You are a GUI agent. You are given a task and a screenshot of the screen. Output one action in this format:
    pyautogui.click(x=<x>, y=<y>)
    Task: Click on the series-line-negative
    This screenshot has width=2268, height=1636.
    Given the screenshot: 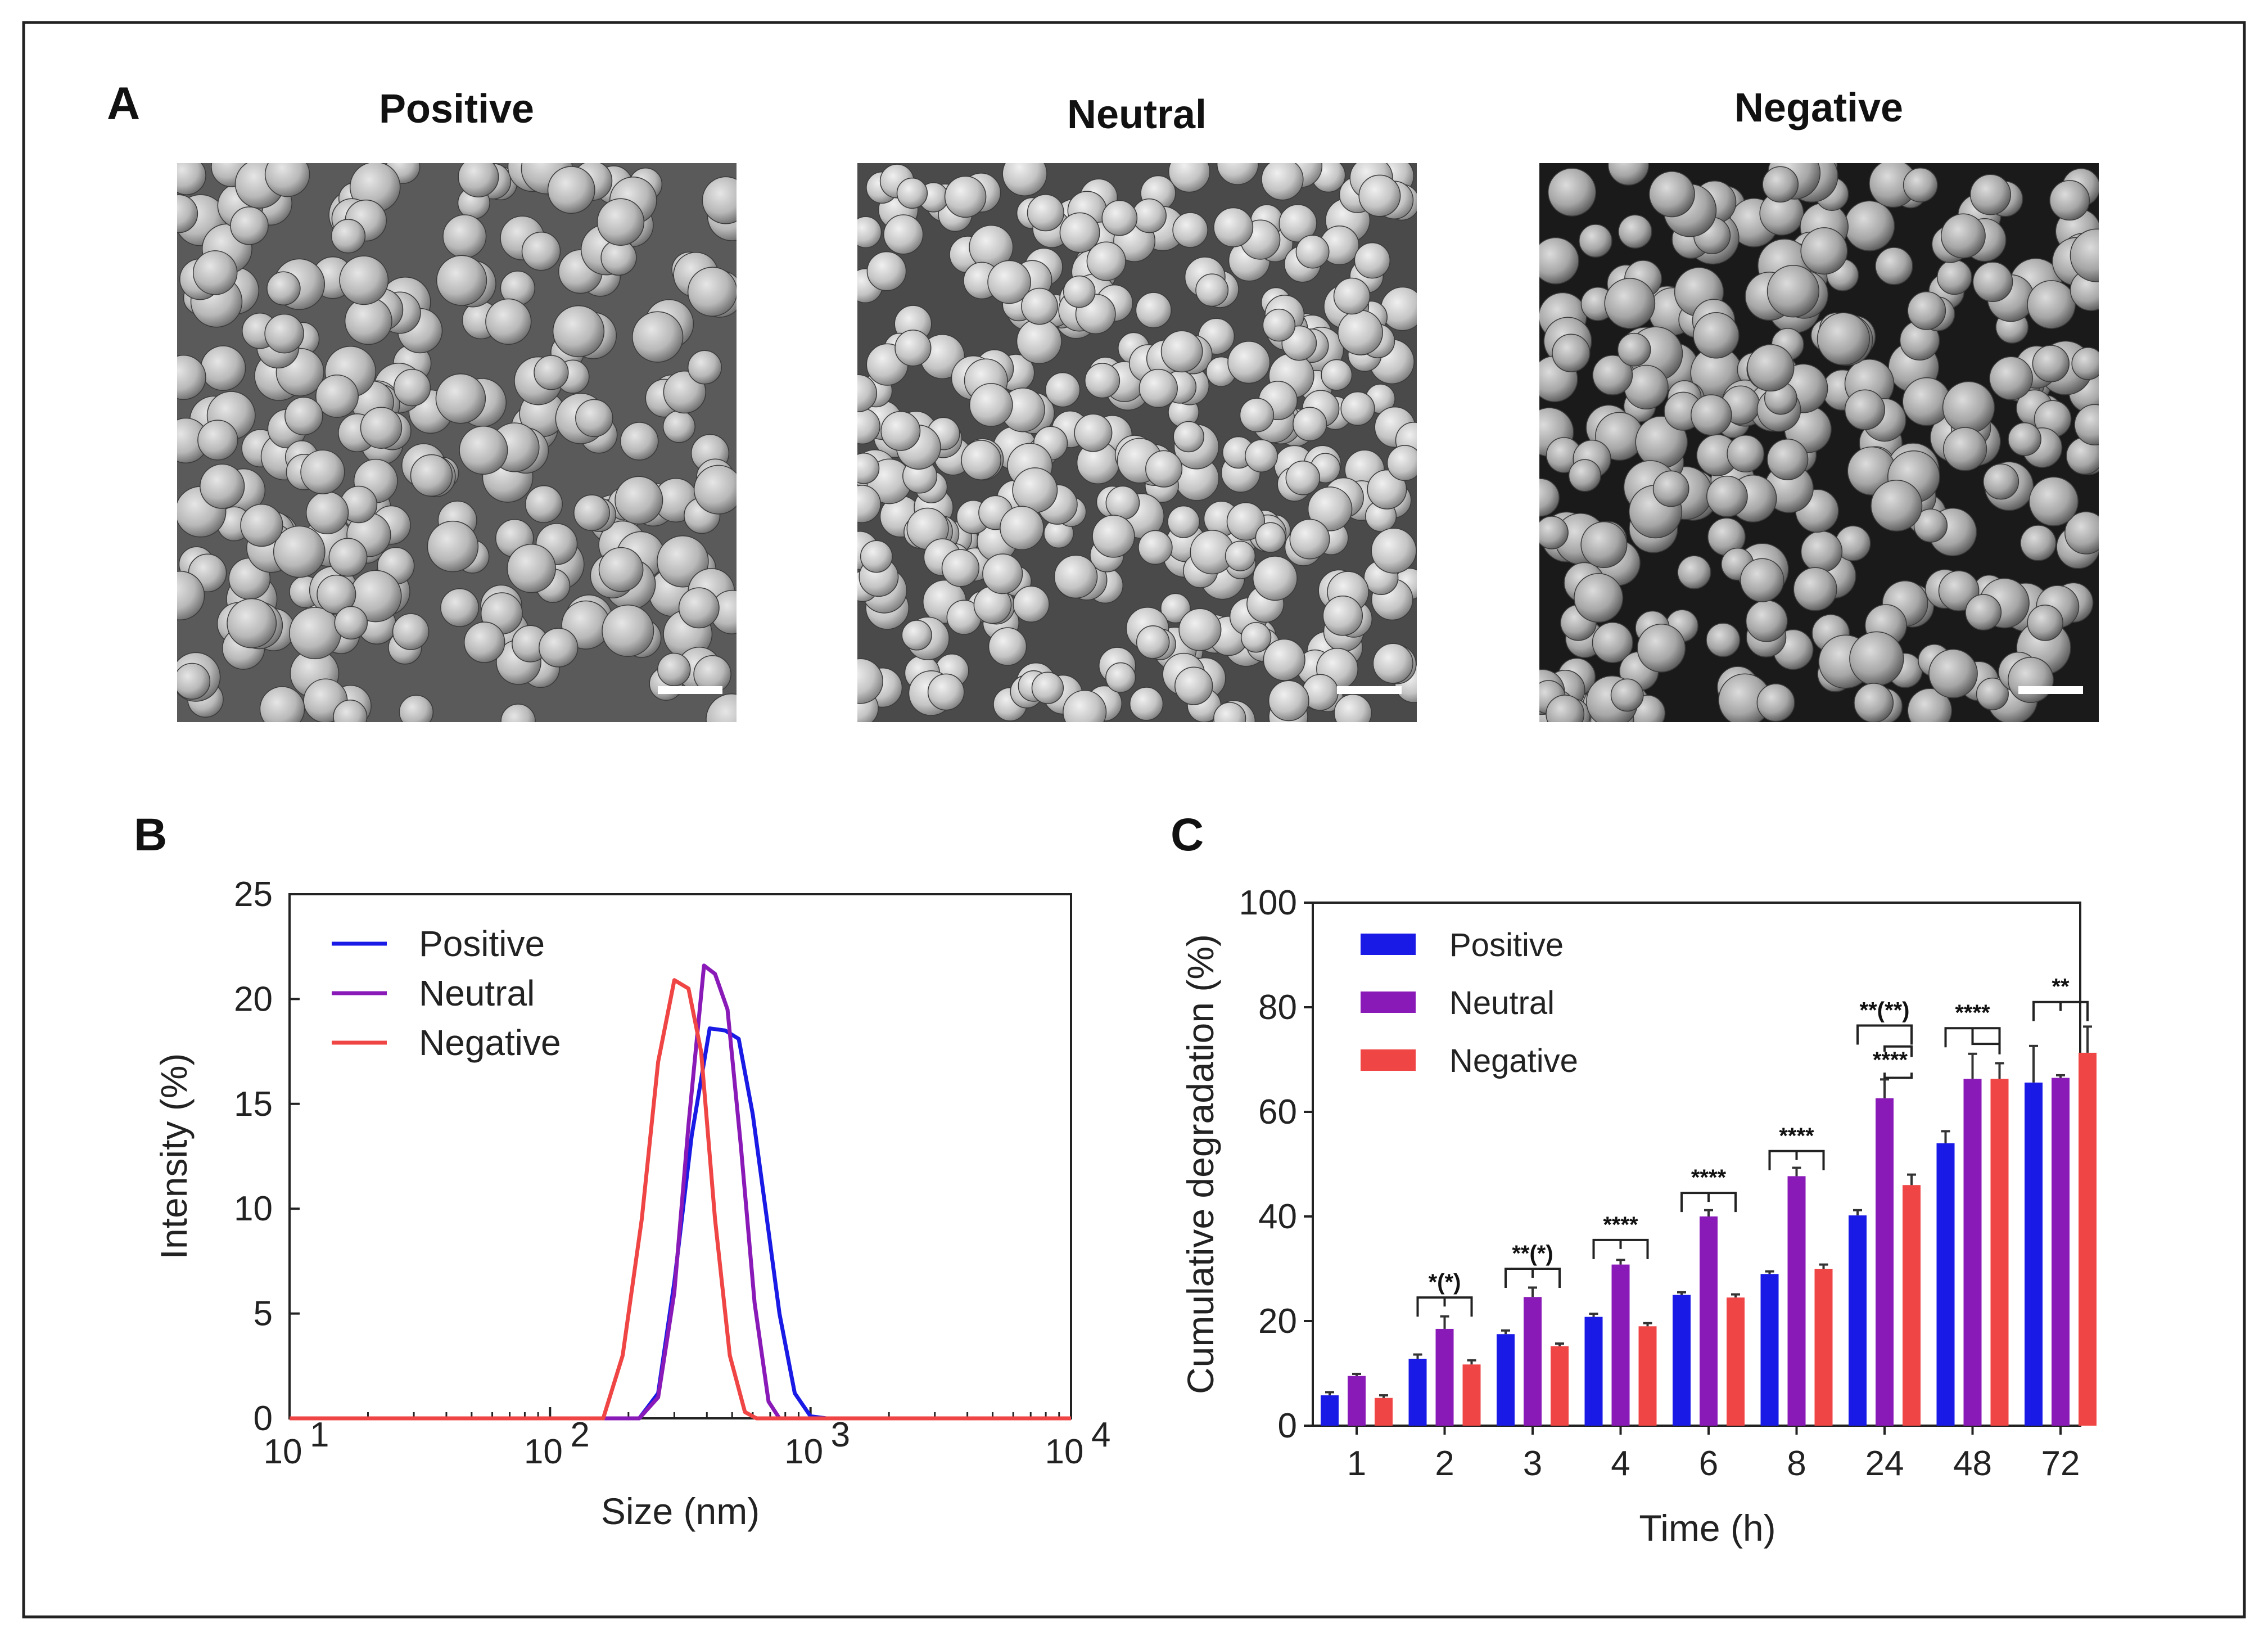 What is the action you would take?
    pyautogui.click(x=681, y=1199)
    